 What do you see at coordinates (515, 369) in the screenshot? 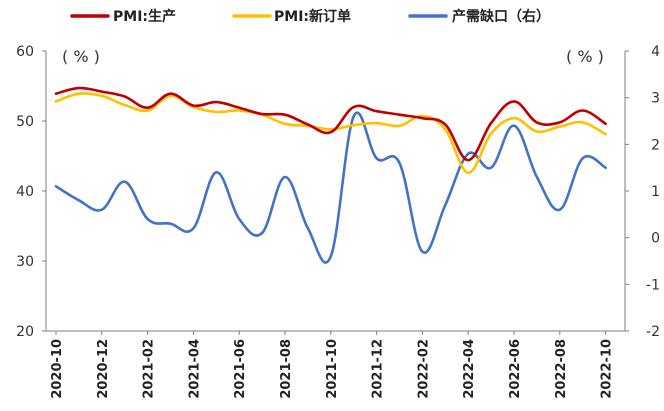
I see `x-tick-label: 2022-06` at bounding box center [515, 369].